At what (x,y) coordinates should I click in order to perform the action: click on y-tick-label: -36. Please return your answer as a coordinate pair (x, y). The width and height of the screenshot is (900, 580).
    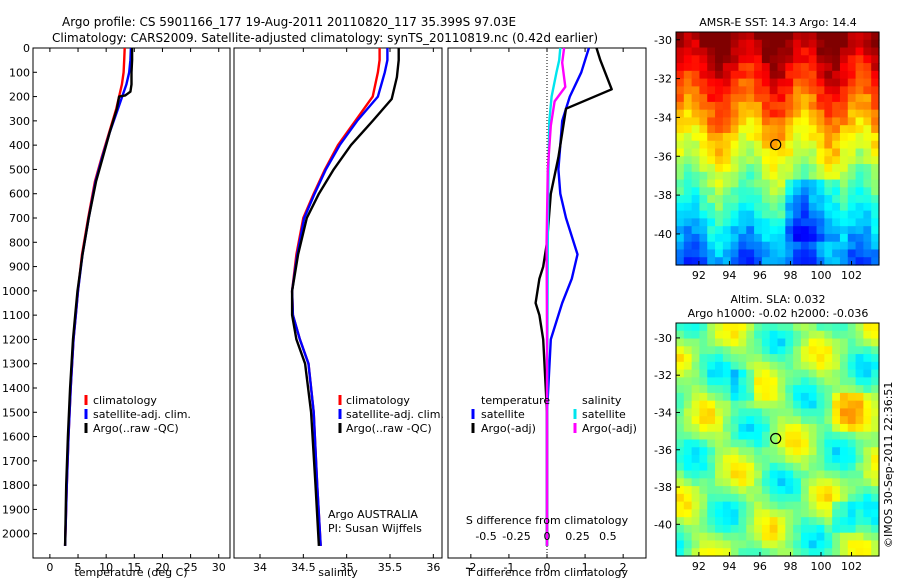
    Looking at the image, I should click on (663, 156).